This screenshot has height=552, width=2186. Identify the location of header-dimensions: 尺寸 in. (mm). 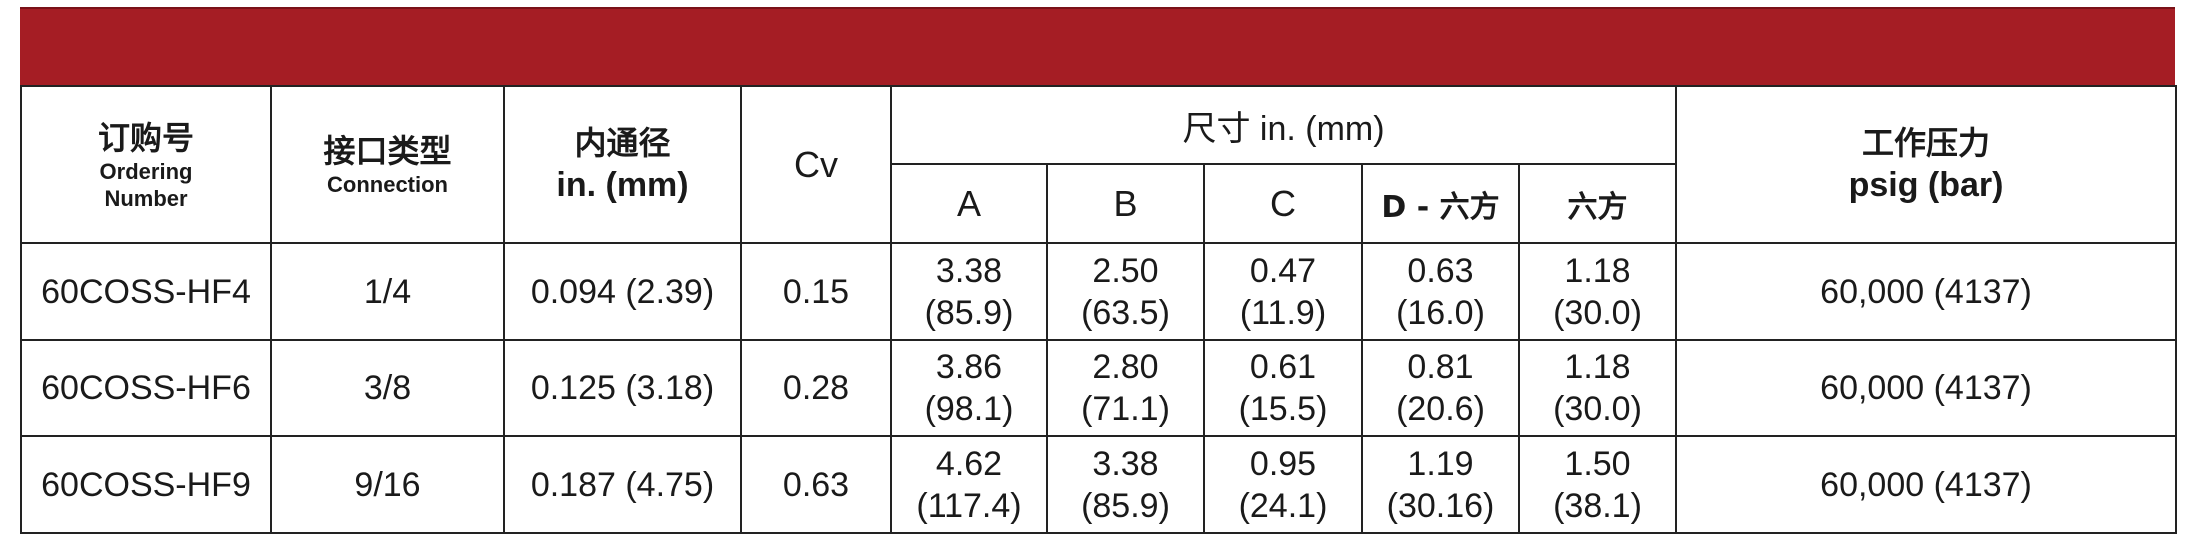
(1283, 125).